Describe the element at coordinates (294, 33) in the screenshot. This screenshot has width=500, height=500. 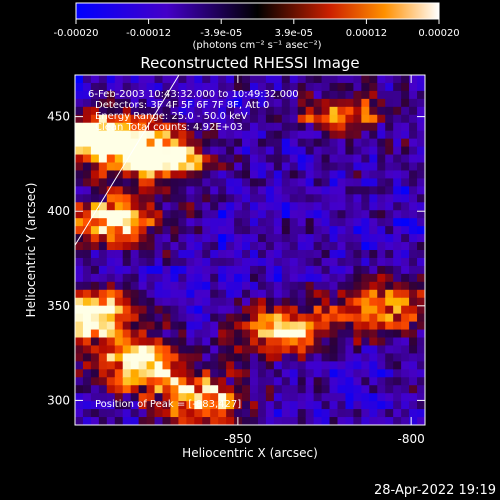
I see `colorbar-tick-label: 3.9e-05` at that location.